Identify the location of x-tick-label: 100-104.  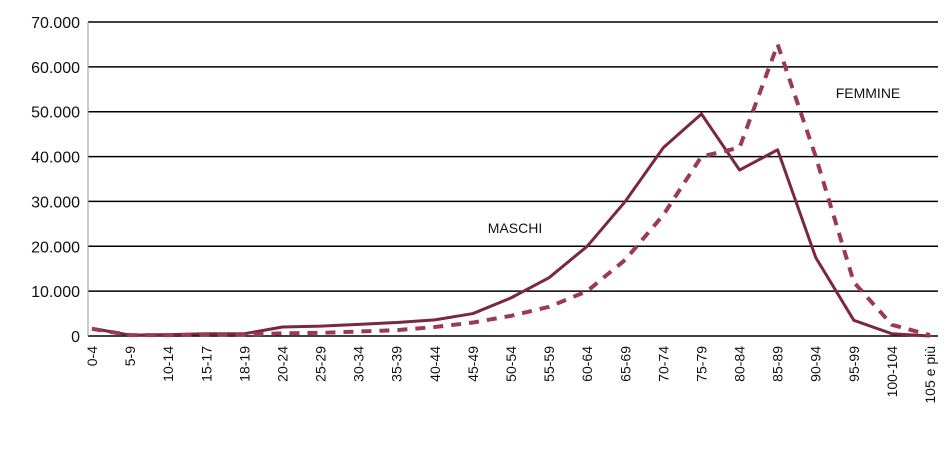
(892, 372).